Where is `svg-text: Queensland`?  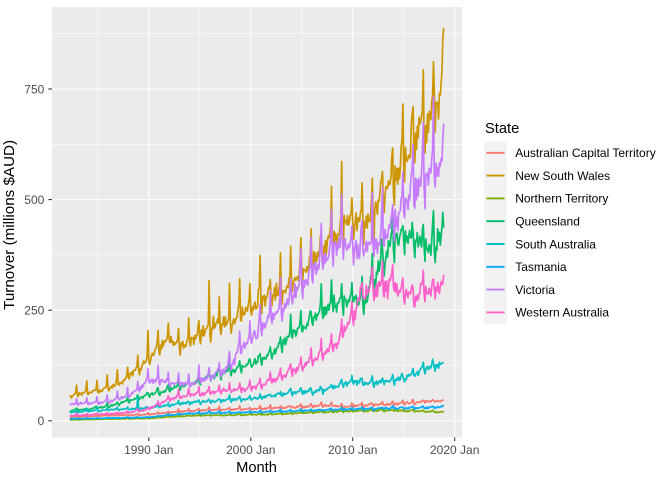
svg-text: Queensland is located at coordinates (547, 222).